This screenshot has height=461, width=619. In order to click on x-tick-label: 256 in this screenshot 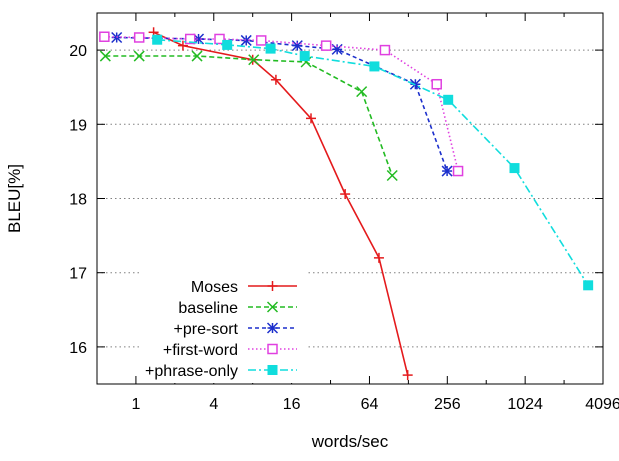, I will do `click(447, 404)`.